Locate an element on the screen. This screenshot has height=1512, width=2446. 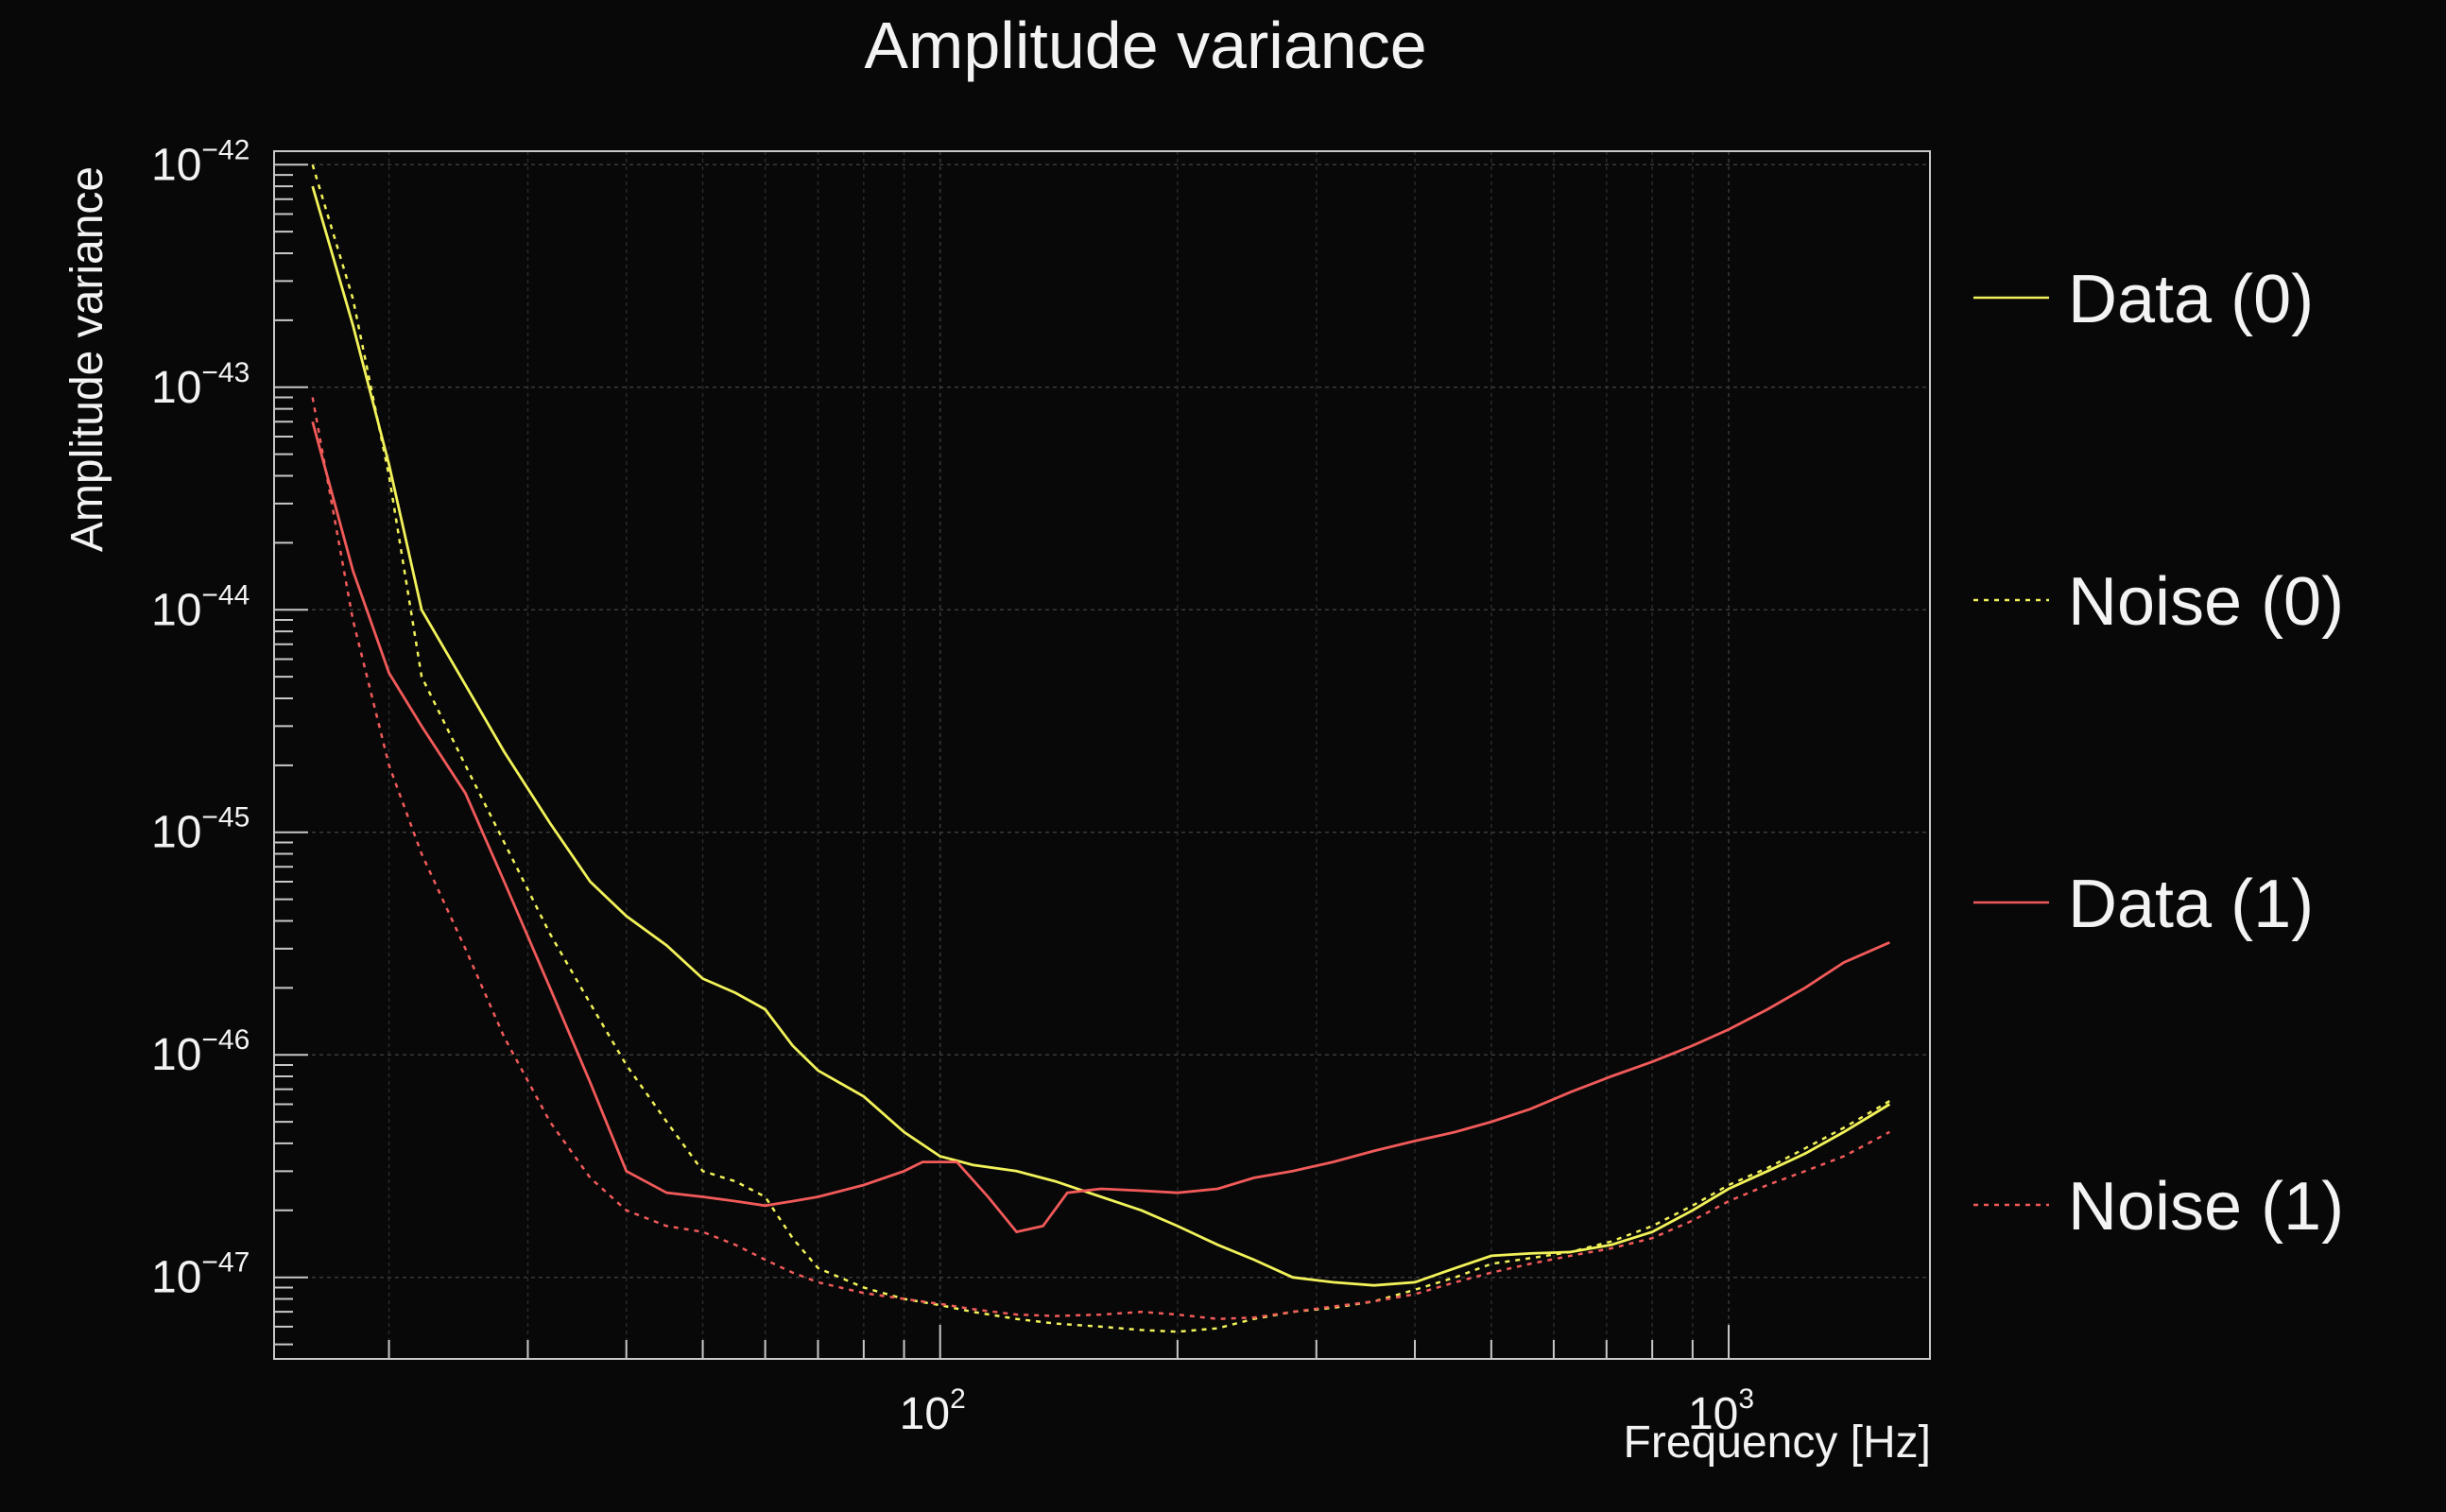
legend-label: Noise (1) is located at coordinates (2206, 1207).